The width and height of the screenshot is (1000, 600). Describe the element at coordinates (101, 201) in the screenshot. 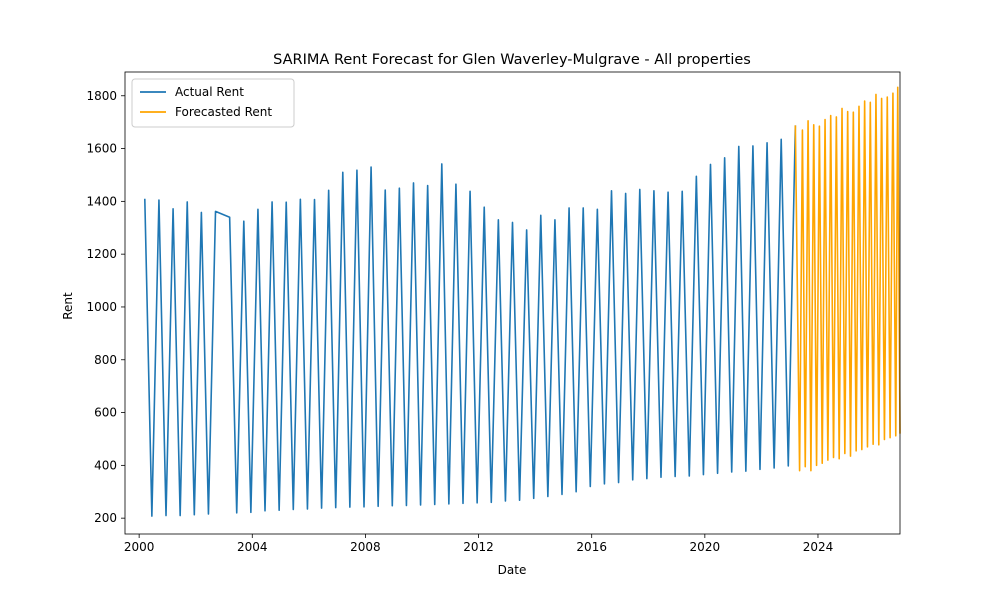

I see `y-tick-label: 1400` at that location.